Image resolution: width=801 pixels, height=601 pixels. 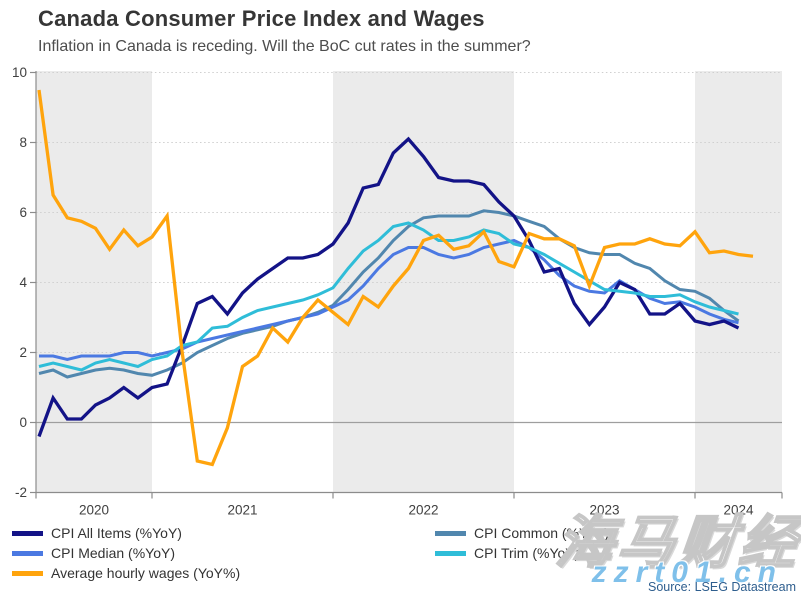 I want to click on legend-label-cpi-trim: CPI Trim (%YoY), so click(x=527, y=553).